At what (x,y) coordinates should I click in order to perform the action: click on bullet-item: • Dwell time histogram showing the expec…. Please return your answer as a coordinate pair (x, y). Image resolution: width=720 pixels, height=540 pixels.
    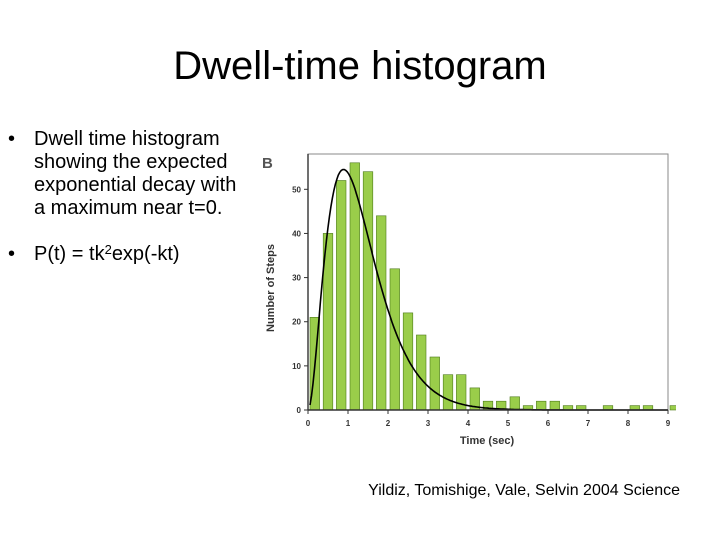
    Looking at the image, I should click on (128, 174).